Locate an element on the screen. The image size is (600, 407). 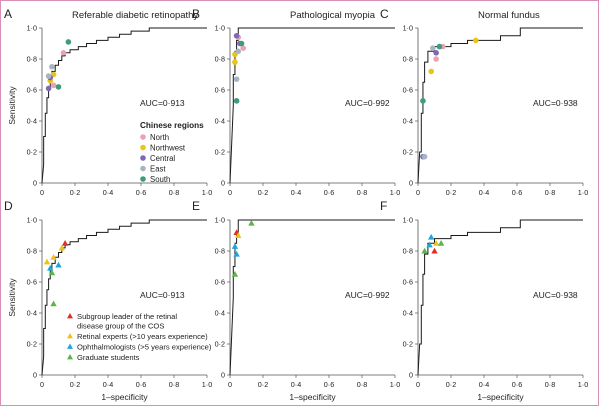
y-axis-label: Sensitivity is located at coordinates (12, 105).